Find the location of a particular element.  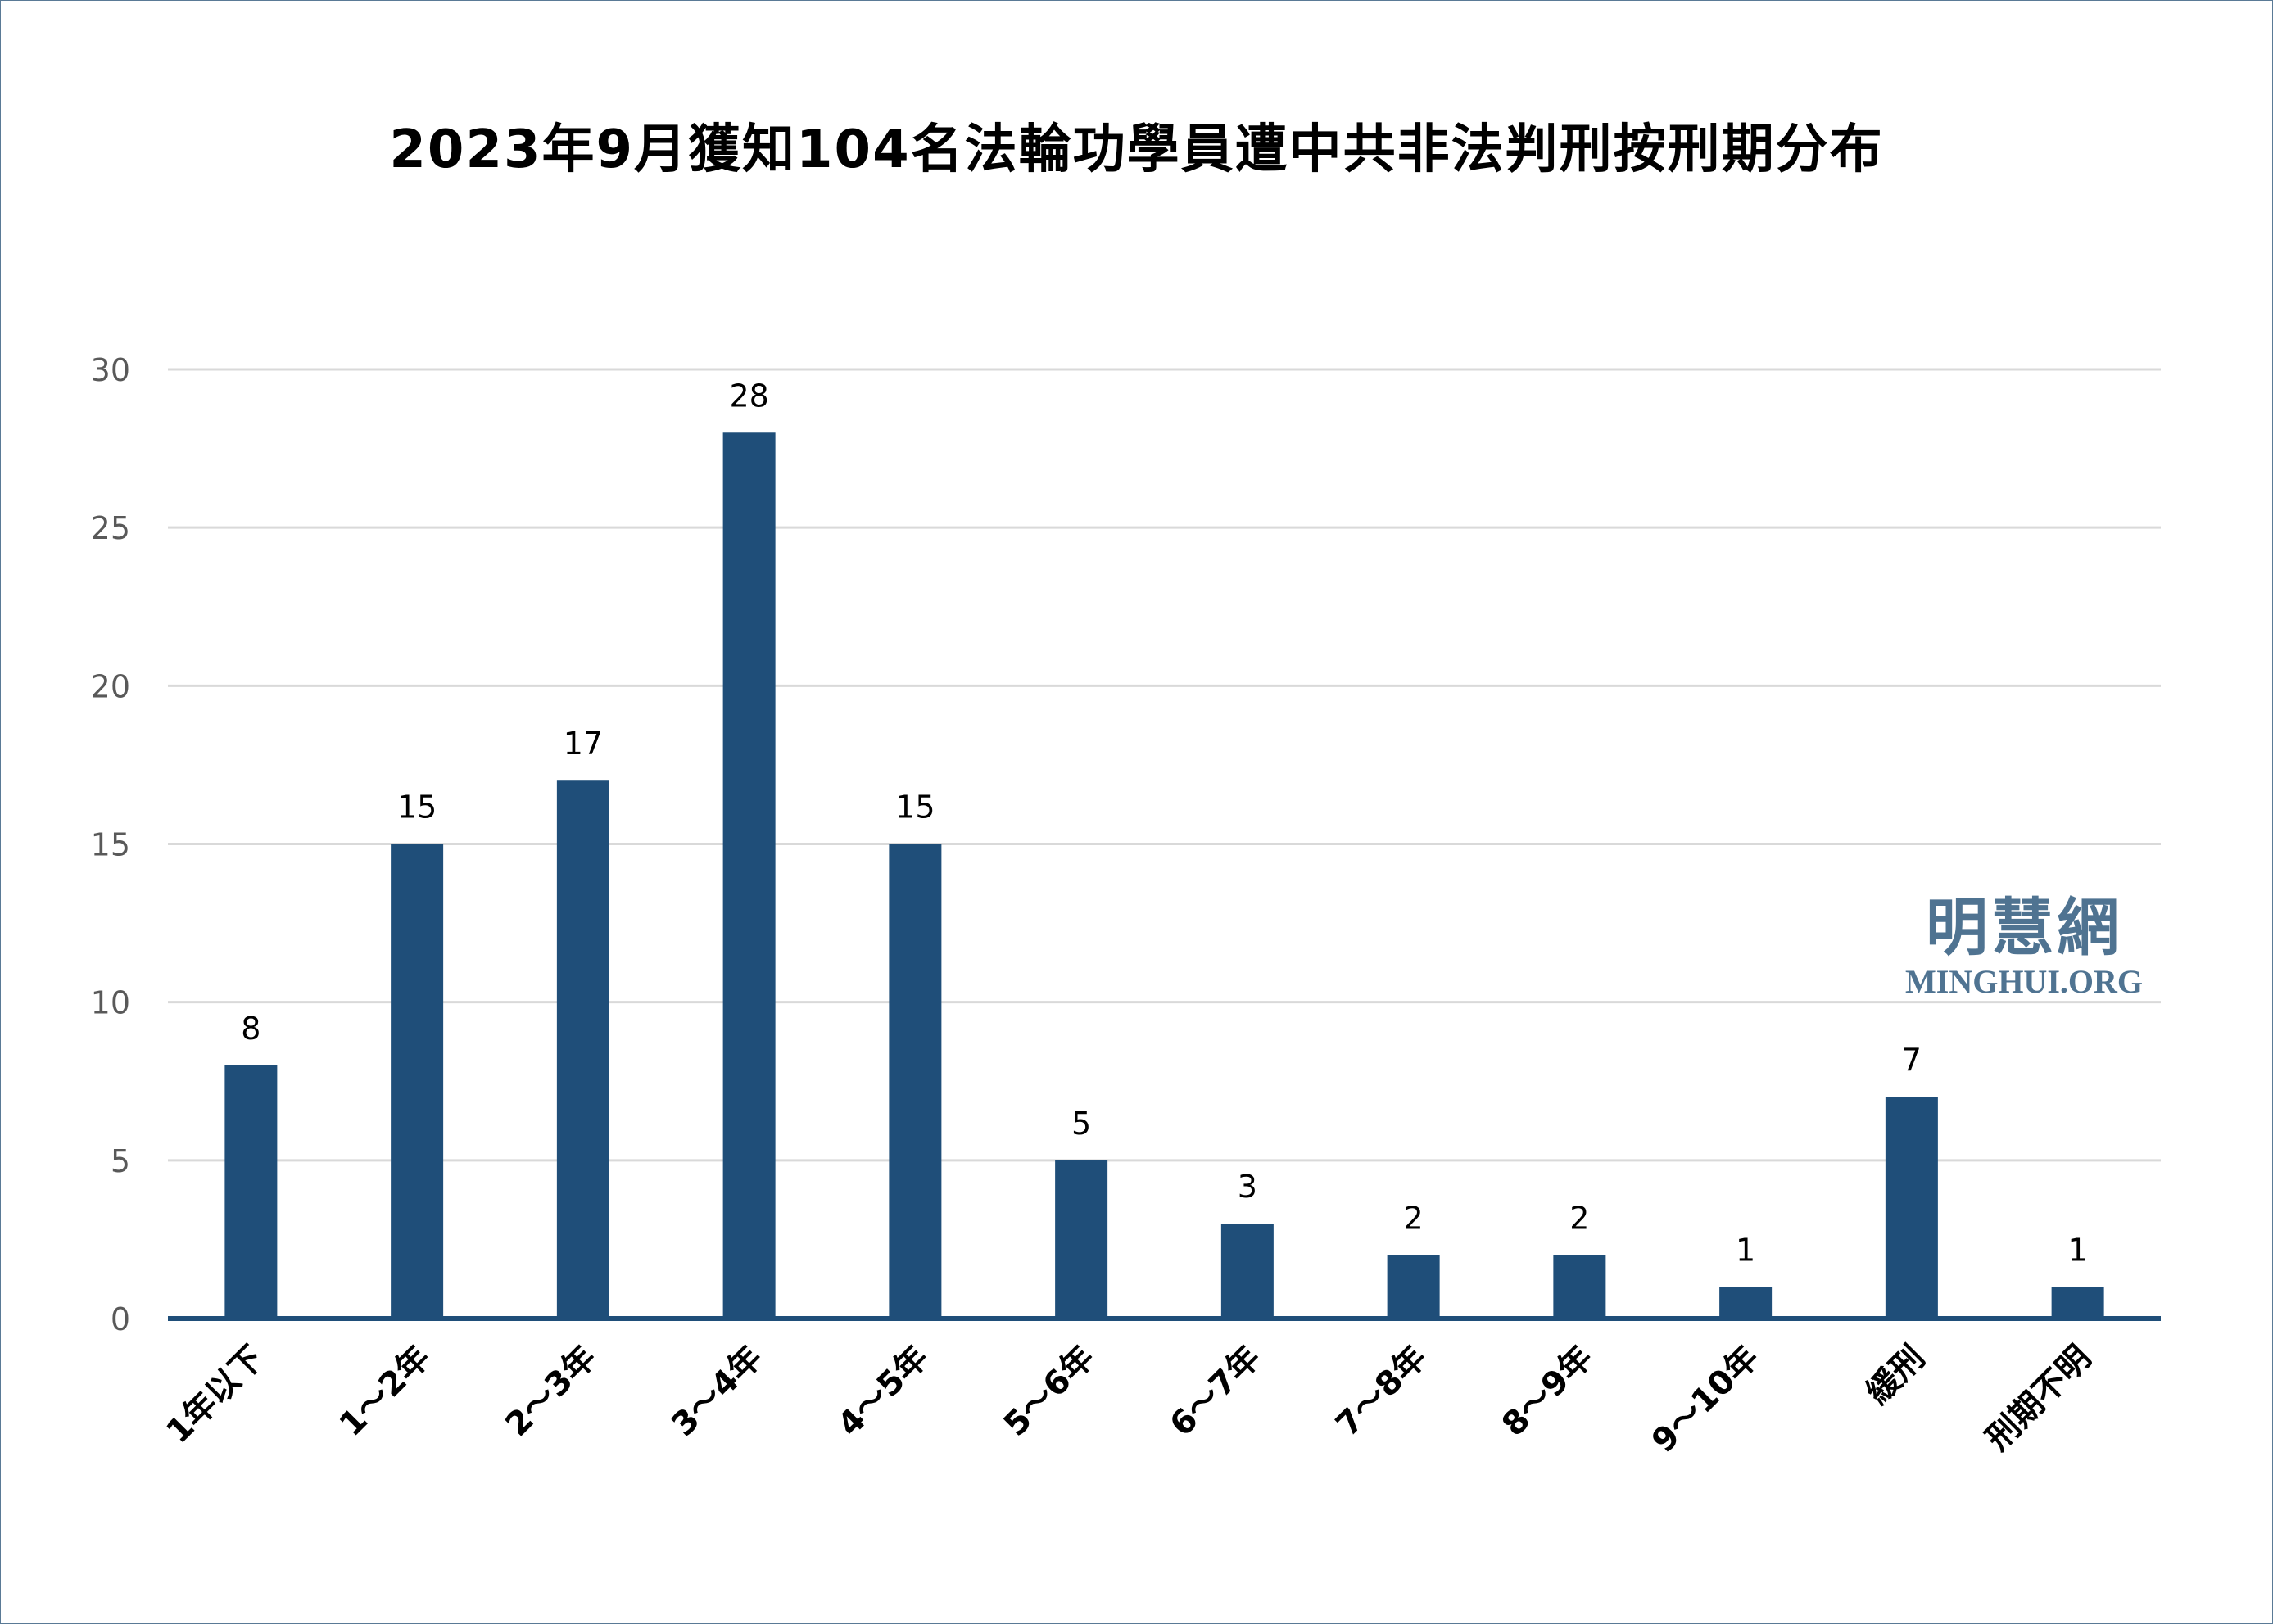

x-tick-label: 7～8年 is located at coordinates (1381, 1392).